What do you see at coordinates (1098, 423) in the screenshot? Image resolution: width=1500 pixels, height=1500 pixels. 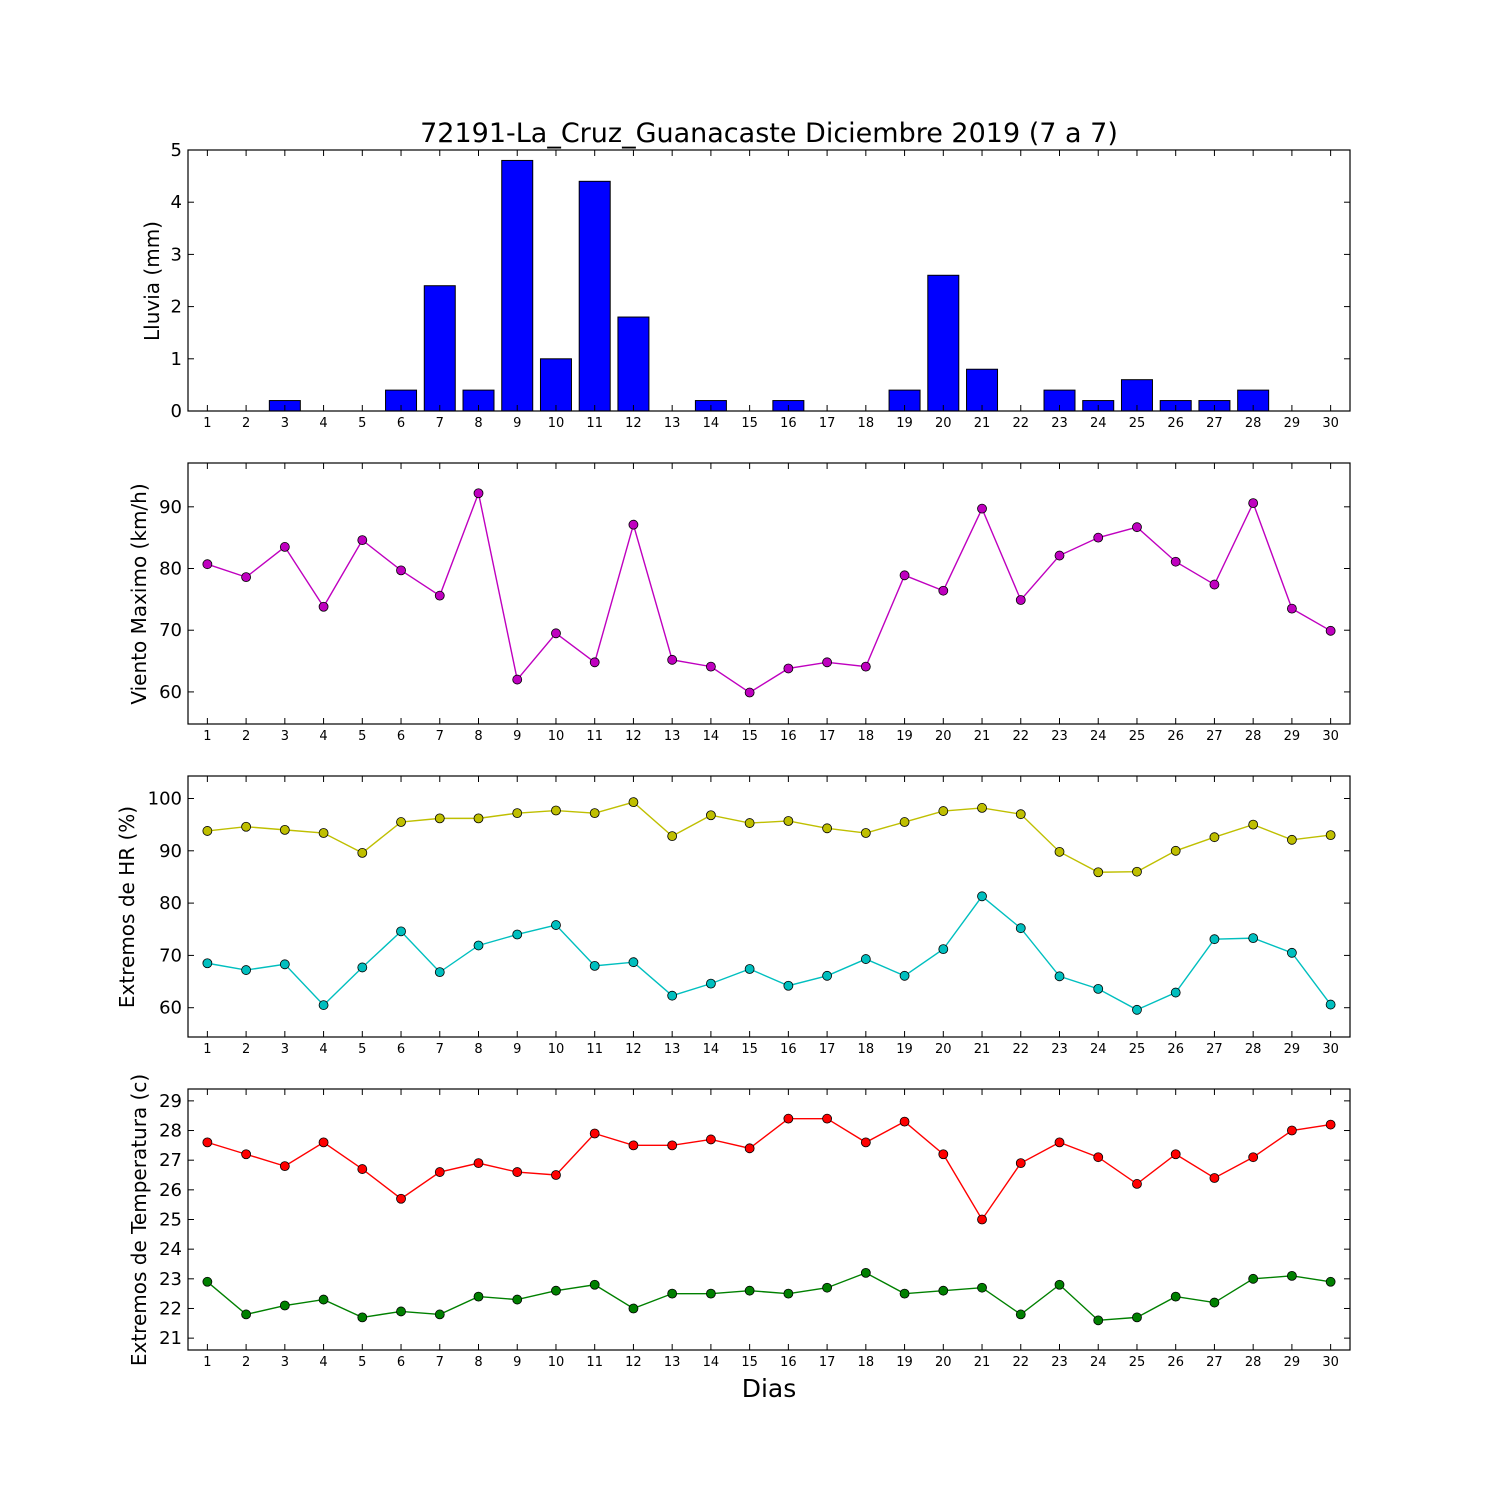 I see `rain-x-tick-label: 24` at bounding box center [1098, 423].